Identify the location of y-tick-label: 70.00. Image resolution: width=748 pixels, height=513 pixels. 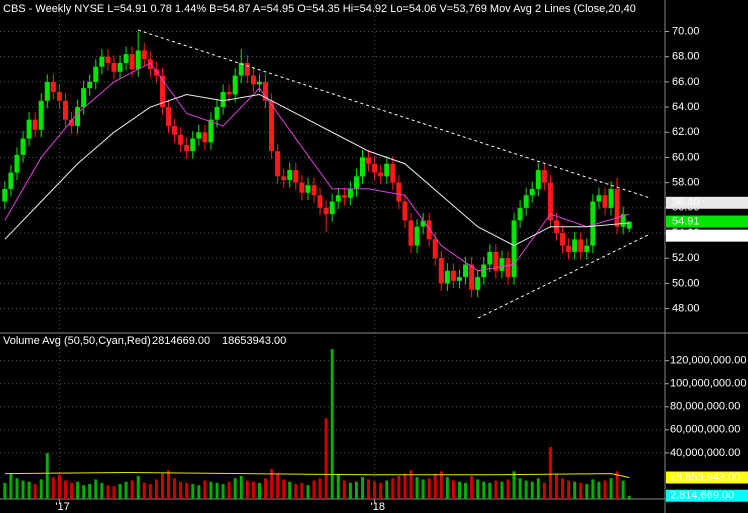
(686, 31).